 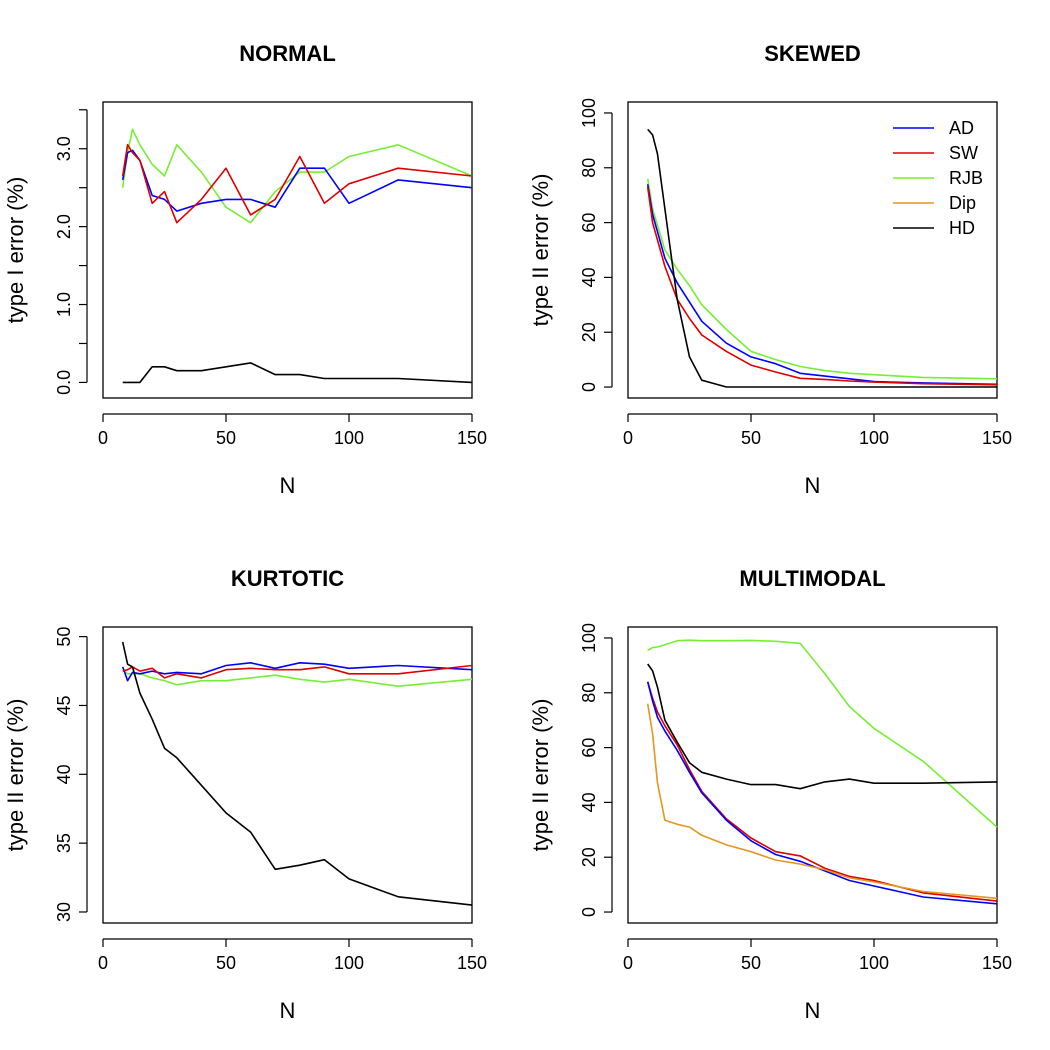 I want to click on chart-title: NORMAL, so click(x=287, y=53).